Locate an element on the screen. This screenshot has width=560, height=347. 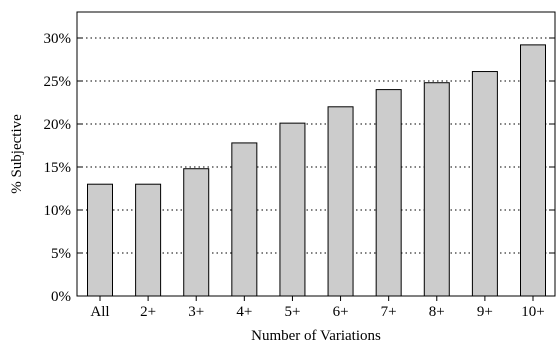
bar-6-plus is located at coordinates (340, 201).